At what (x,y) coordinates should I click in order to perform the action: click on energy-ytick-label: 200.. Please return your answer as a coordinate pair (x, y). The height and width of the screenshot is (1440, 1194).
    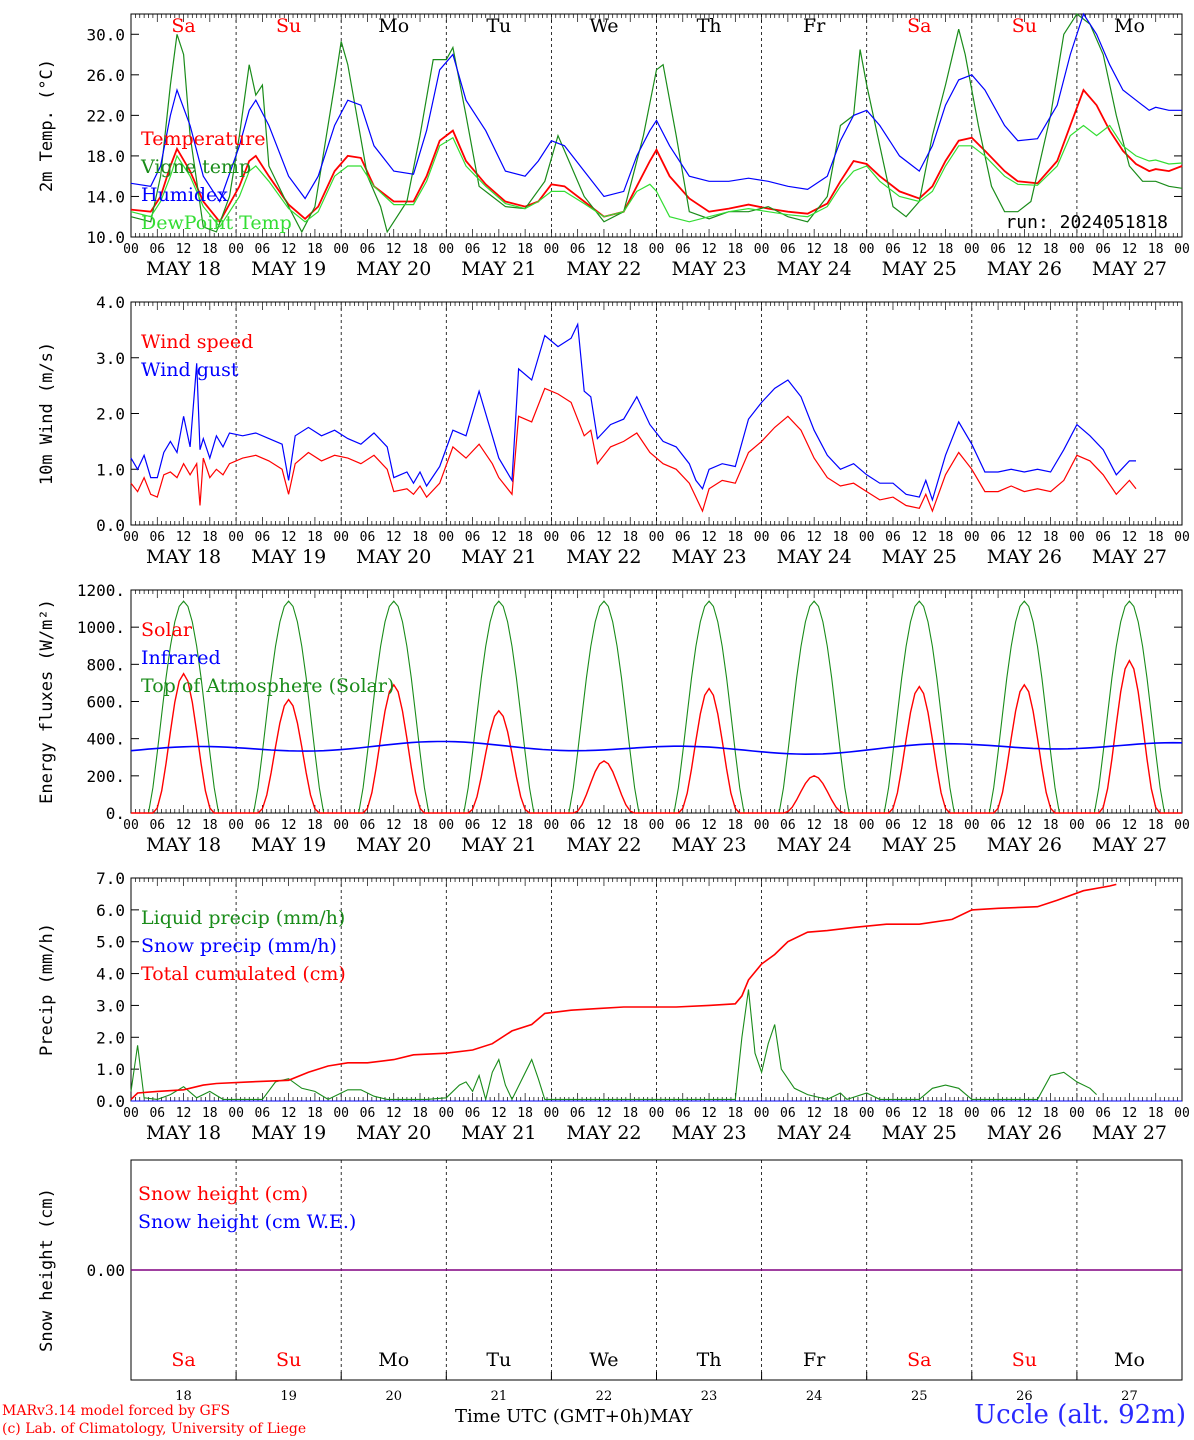
    Looking at the image, I should click on (105, 776).